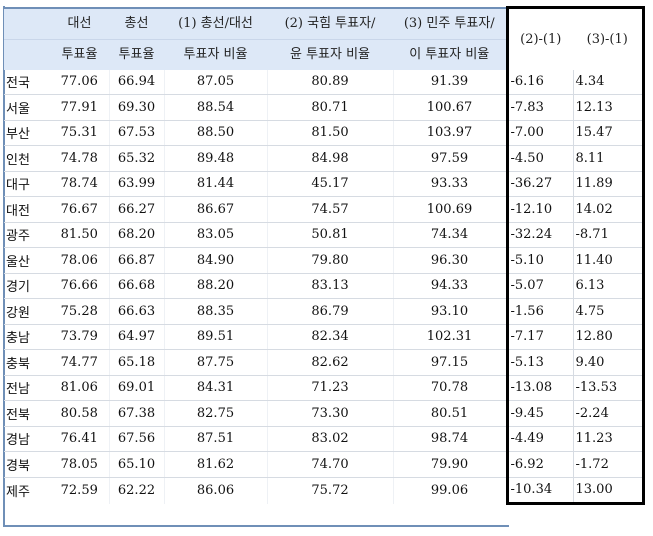 Image resolution: width=653 pixels, height=536 pixels. Describe the element at coordinates (216, 184) in the screenshot. I see `voter-ratio-cell: 81.44` at that location.